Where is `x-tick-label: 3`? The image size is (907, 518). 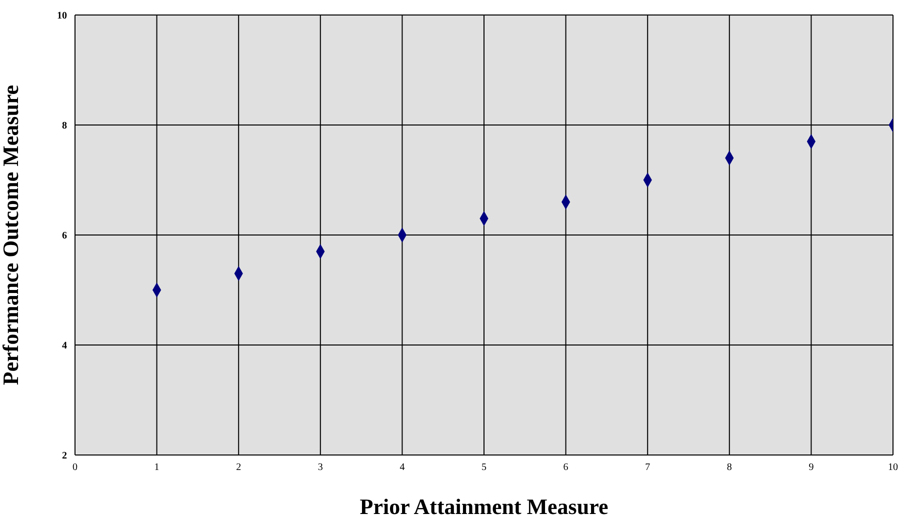 x-tick-label: 3 is located at coordinates (320, 468).